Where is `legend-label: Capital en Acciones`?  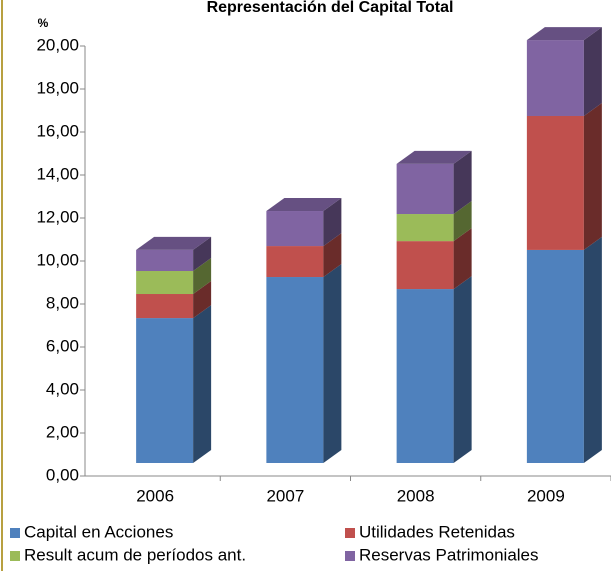 legend-label: Capital en Acciones is located at coordinates (98, 531).